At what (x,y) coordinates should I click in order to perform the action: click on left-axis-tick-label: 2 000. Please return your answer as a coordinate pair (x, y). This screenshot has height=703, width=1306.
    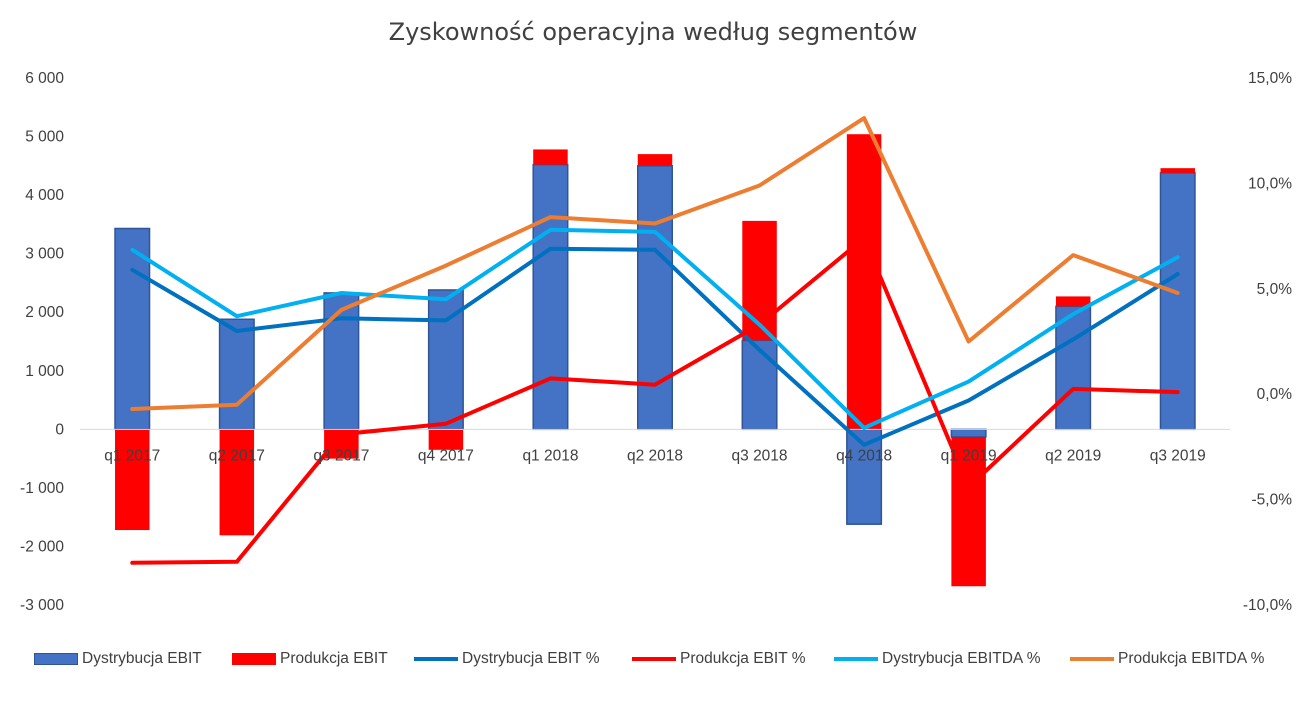
    Looking at the image, I should click on (44, 312).